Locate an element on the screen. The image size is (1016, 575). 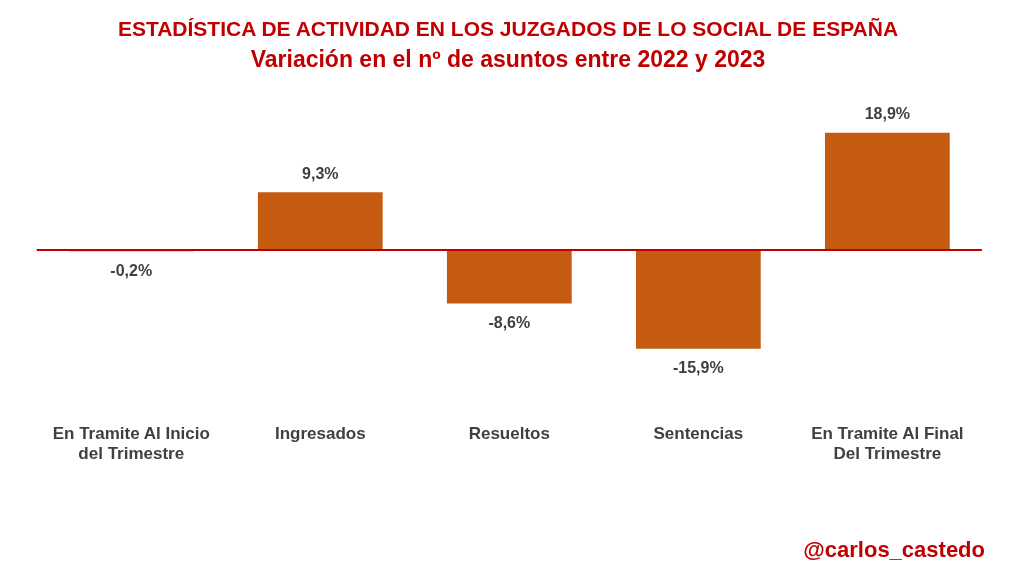
x-tick-label: En Tramite Al Inicio del Trimestre is located at coordinates (131, 444).